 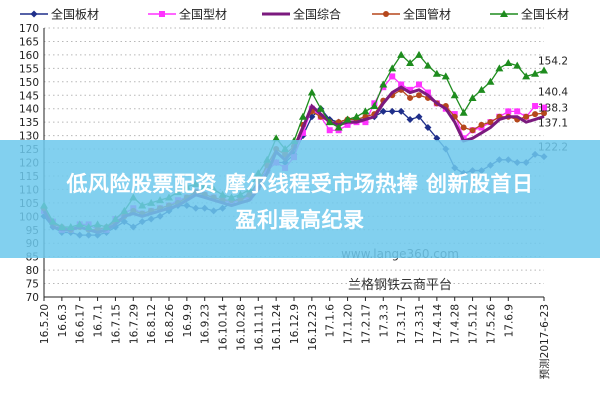 What do you see at coordinates (300, 220) in the screenshot?
I see `headline-line-2: 盈利最高纪录` at bounding box center [300, 220].